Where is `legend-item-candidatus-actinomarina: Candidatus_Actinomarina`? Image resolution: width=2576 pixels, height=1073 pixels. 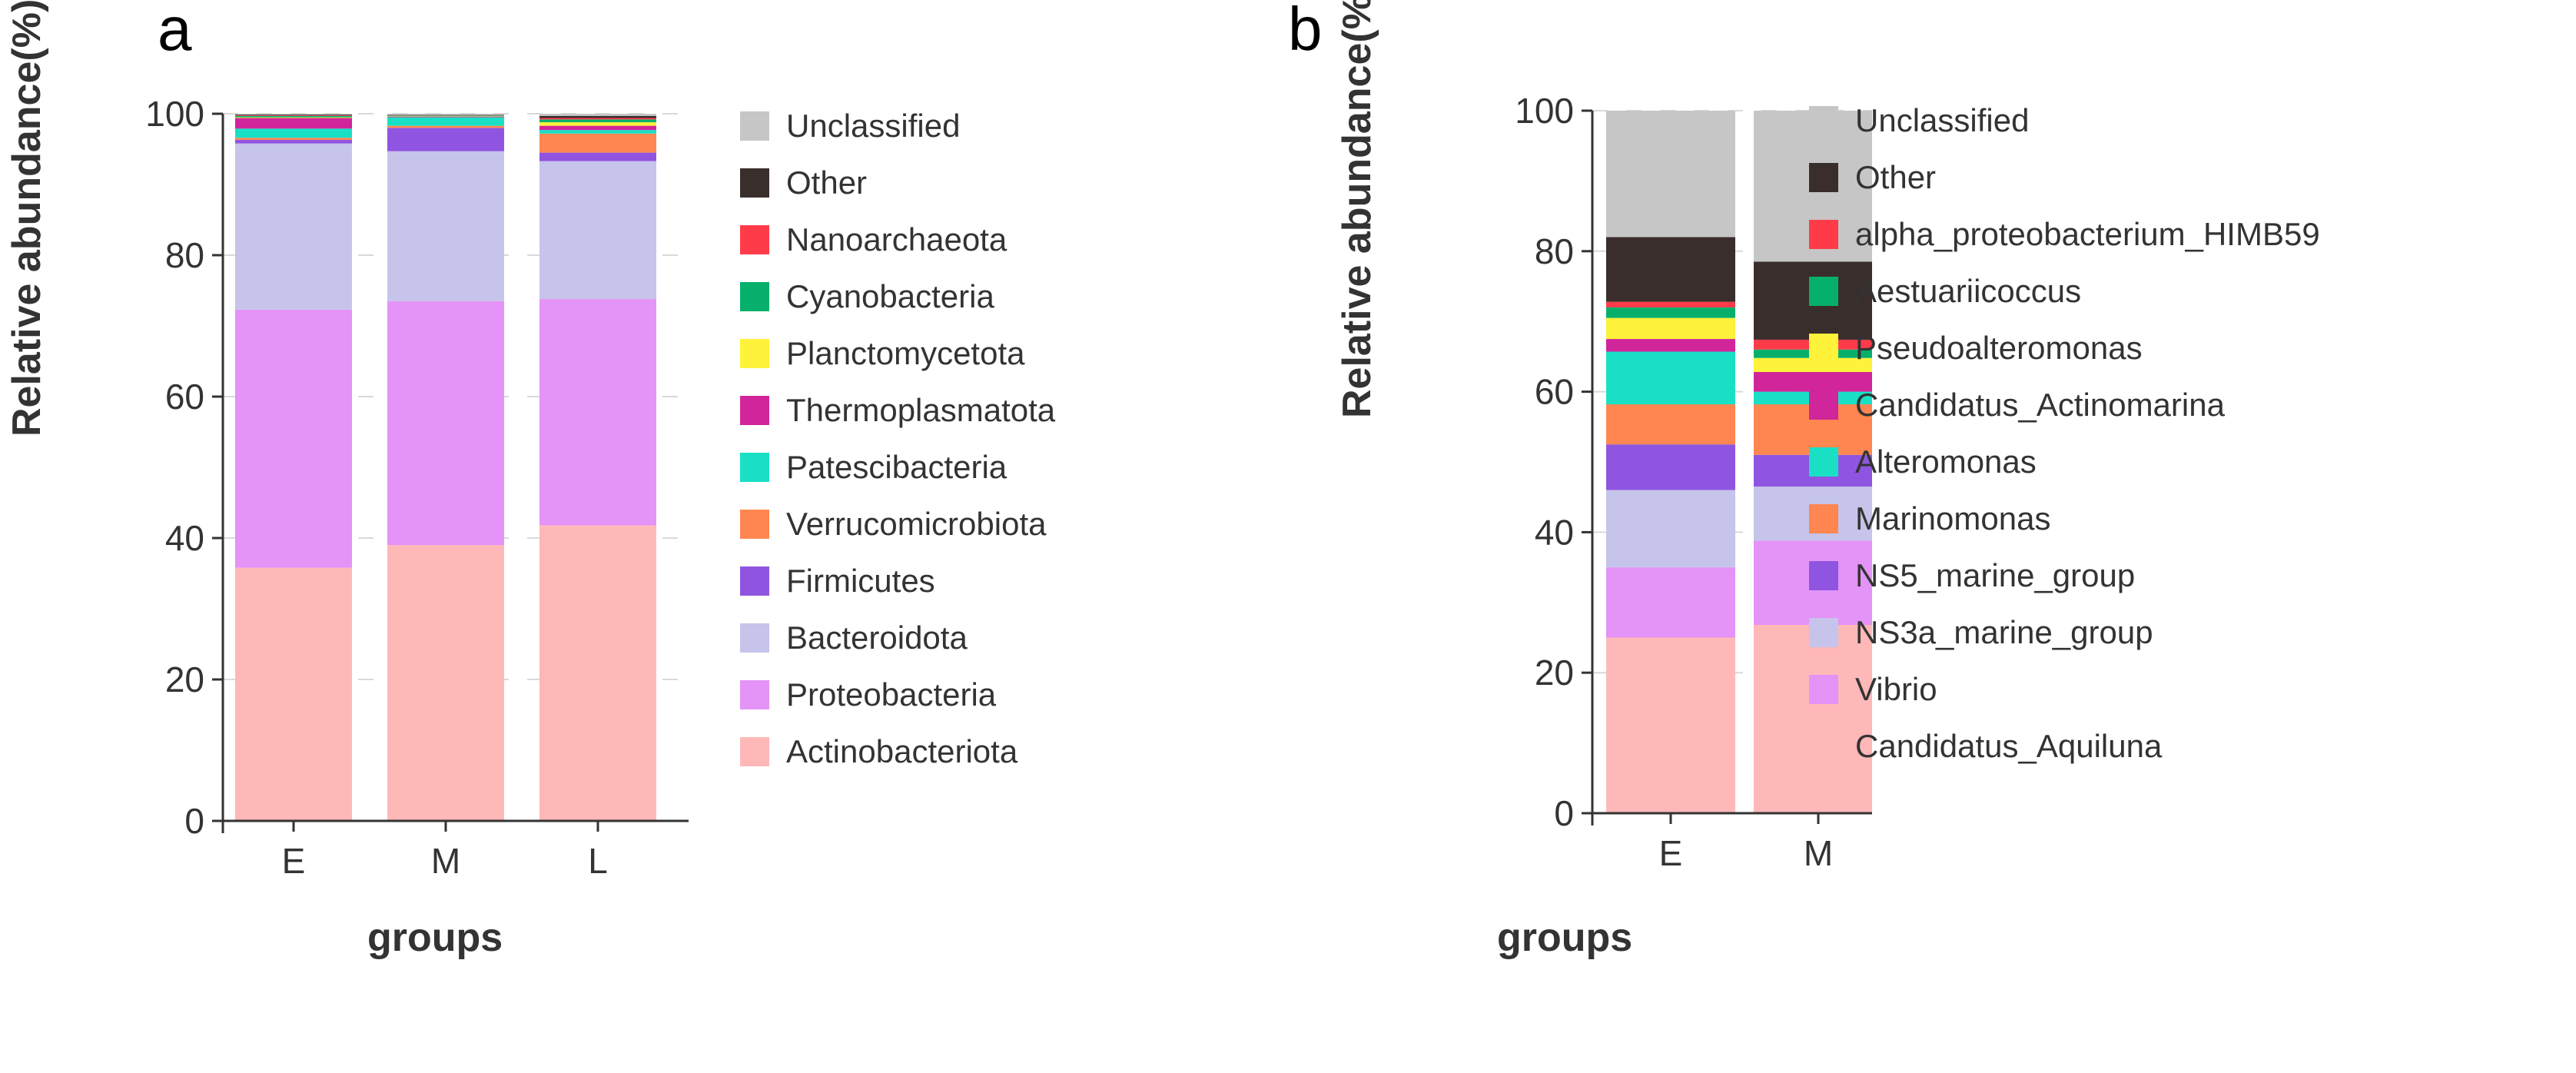
legend-item-candidatus-actinomarina: Candidatus_Actinomarina is located at coordinates (2064, 405).